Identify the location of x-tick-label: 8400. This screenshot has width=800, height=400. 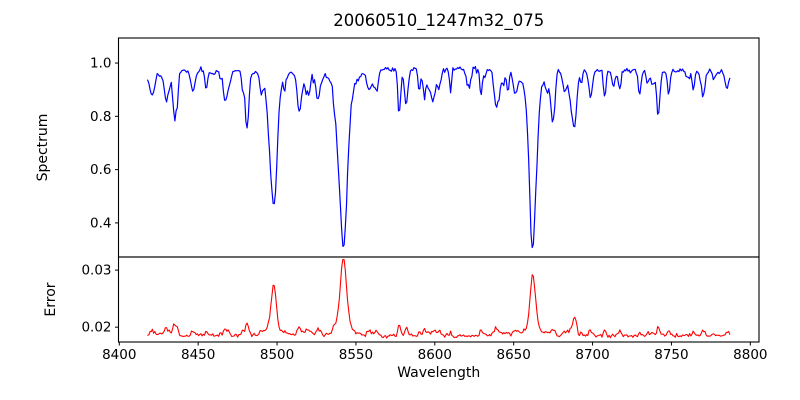
(119, 355).